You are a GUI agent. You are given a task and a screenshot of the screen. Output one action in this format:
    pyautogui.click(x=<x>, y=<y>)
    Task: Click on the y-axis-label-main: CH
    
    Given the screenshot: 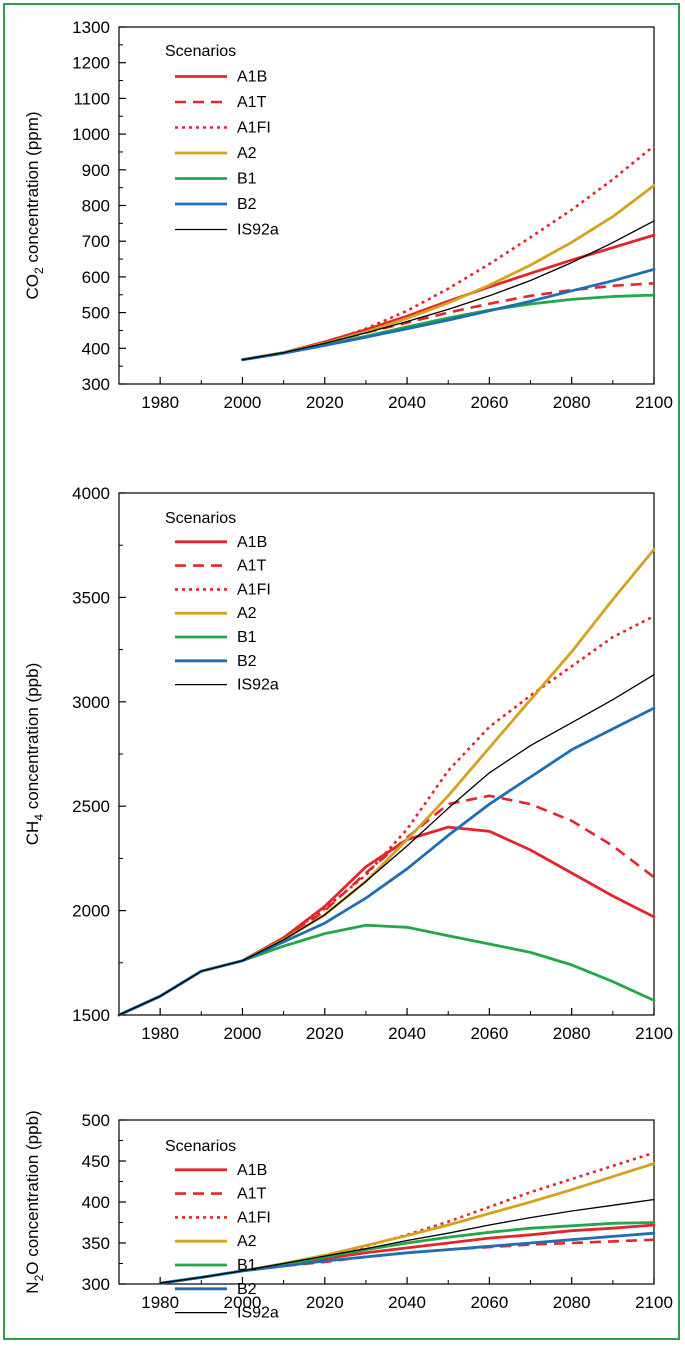 What is the action you would take?
    pyautogui.click(x=32, y=833)
    